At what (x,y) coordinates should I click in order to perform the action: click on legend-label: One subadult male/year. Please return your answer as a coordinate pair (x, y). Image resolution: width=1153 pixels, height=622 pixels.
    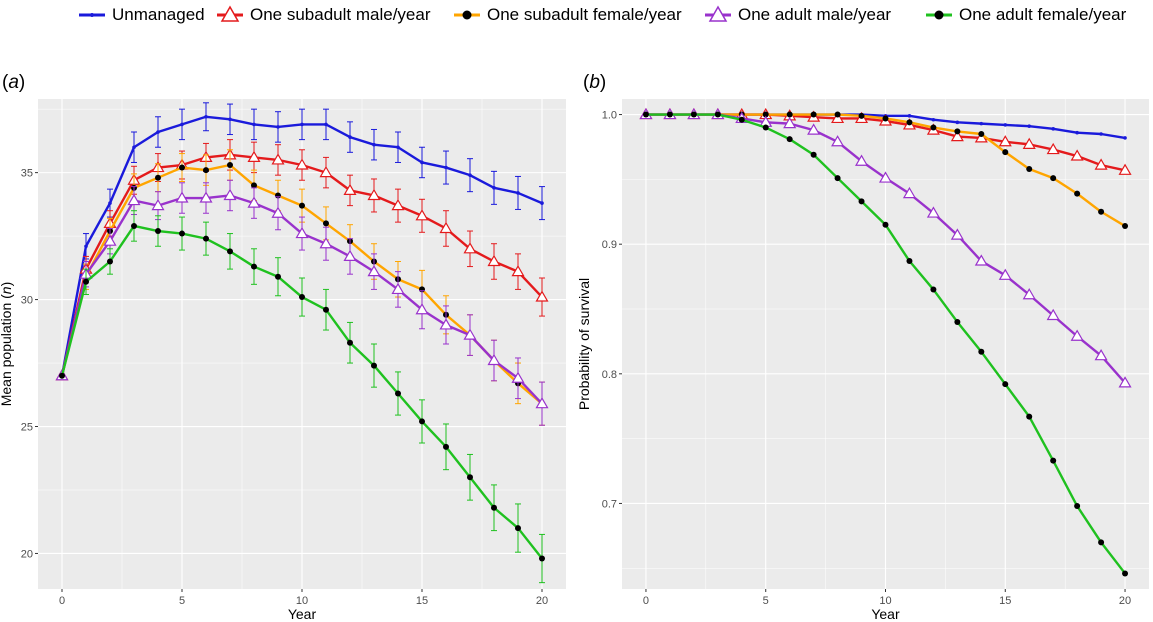
    Looking at the image, I should click on (340, 14).